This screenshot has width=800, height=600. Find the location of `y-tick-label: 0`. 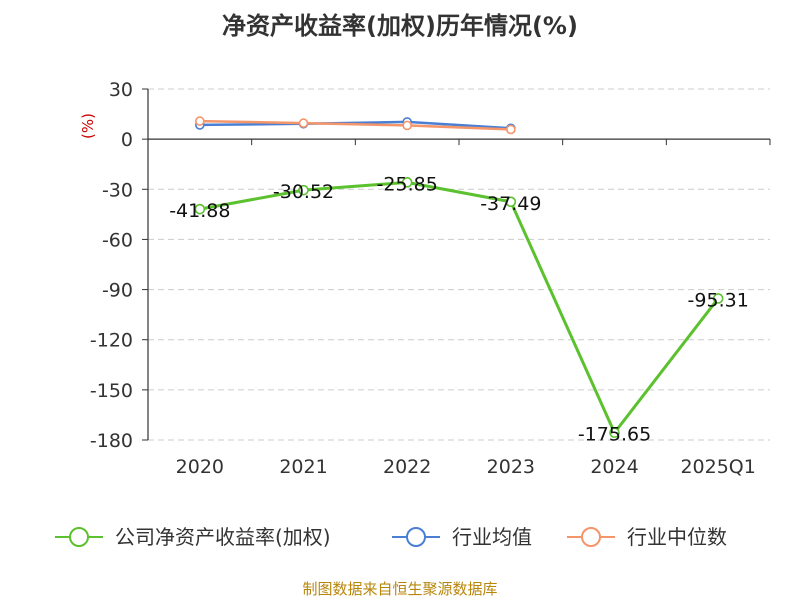

y-tick-label: 0 is located at coordinates (127, 140).